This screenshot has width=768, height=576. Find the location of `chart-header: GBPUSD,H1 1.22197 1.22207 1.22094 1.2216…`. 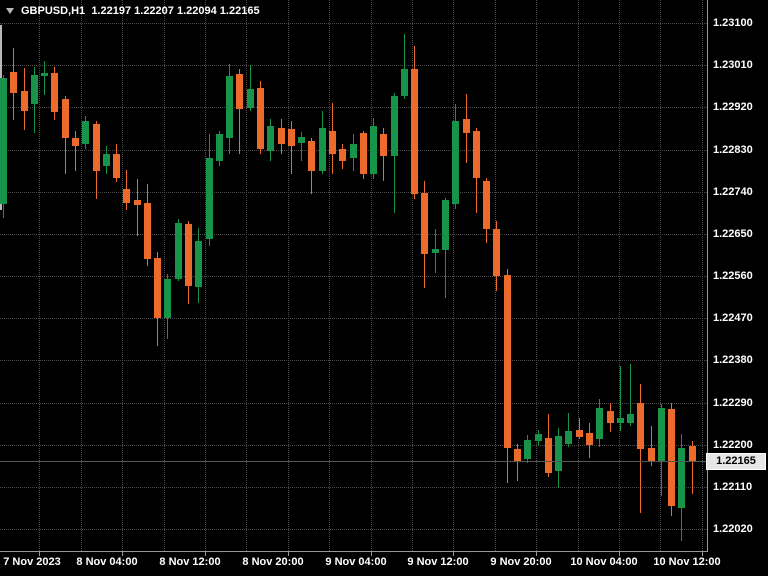

chart-header: GBPUSD,H1 1.22197 1.22207 1.22094 1.2216… is located at coordinates (133, 11).